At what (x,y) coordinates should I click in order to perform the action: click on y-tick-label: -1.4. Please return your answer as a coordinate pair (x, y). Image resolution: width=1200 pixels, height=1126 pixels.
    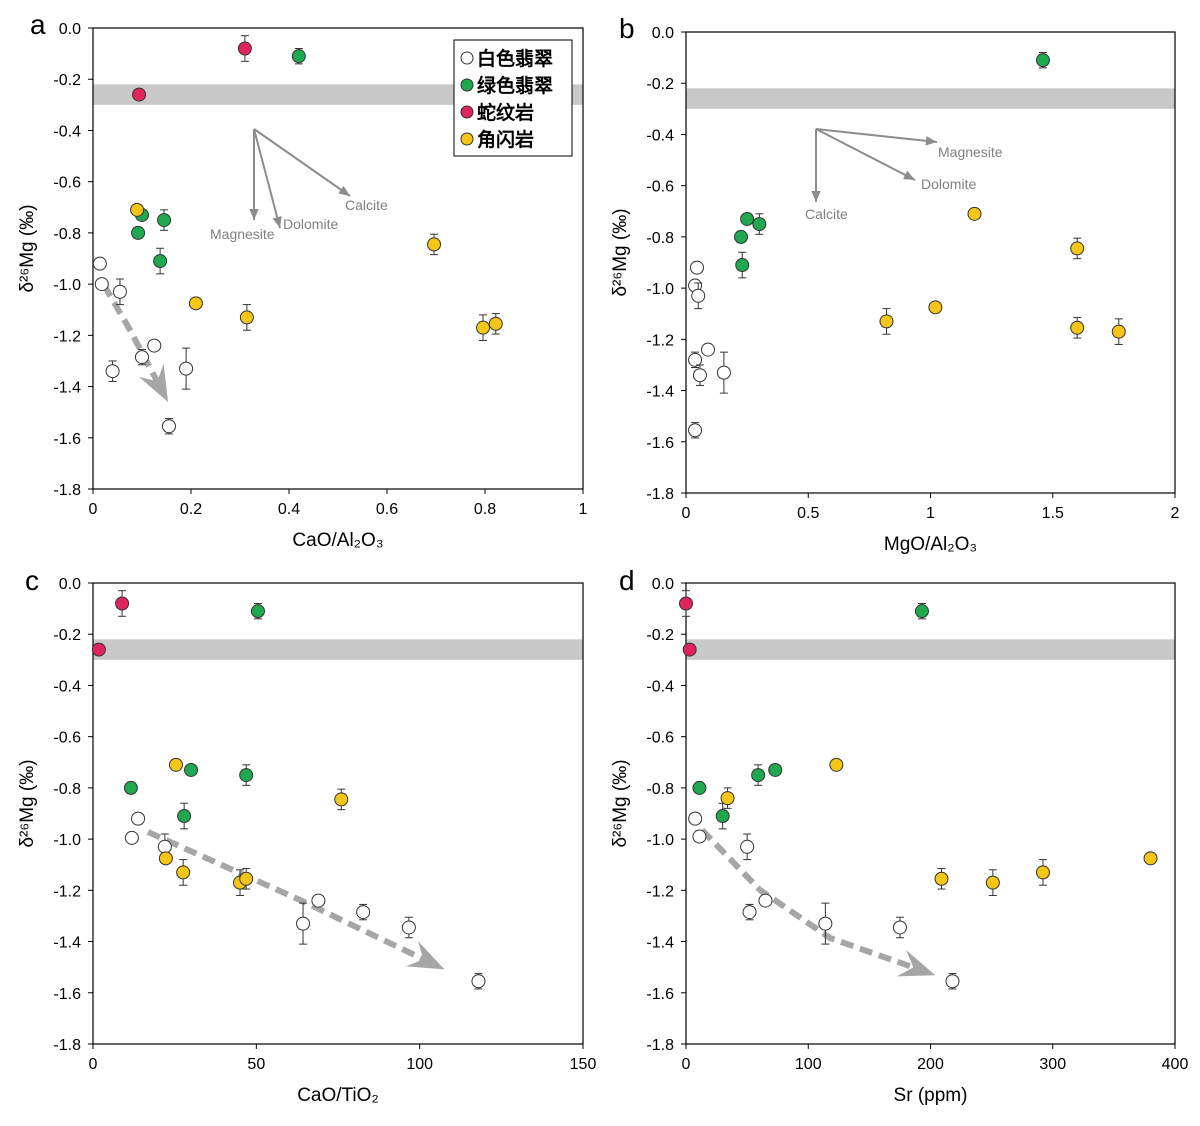
    Looking at the image, I should click on (67, 943).